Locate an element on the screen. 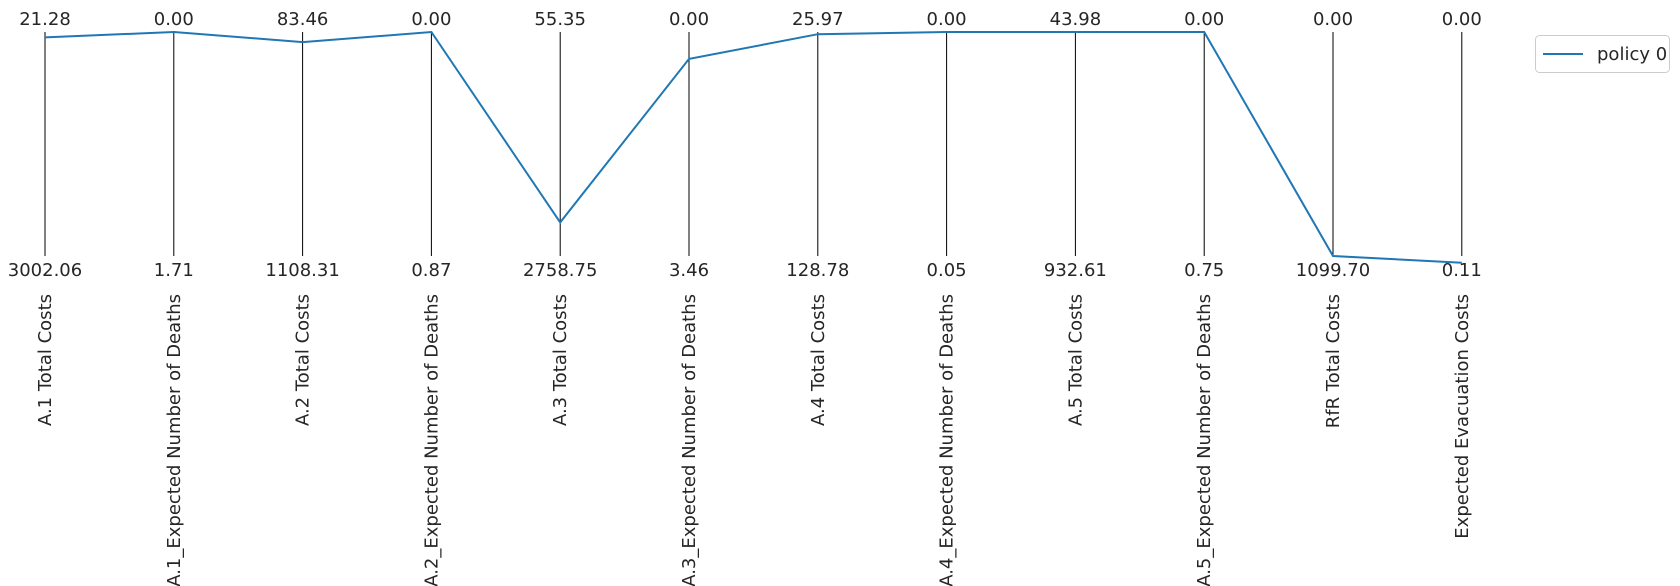 This screenshot has width=1680, height=586. axis-max-label-a-1-expected-number-of-deaths: 0.00 is located at coordinates (174, 19).